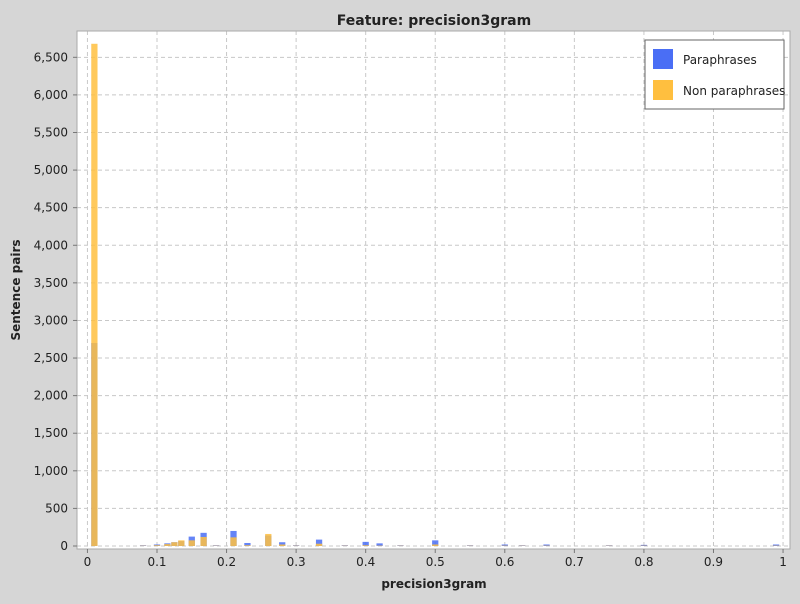 The image size is (800, 604). Describe the element at coordinates (720, 60) in the screenshot. I see `legend-label-paraphrases: Paraphrases` at that location.